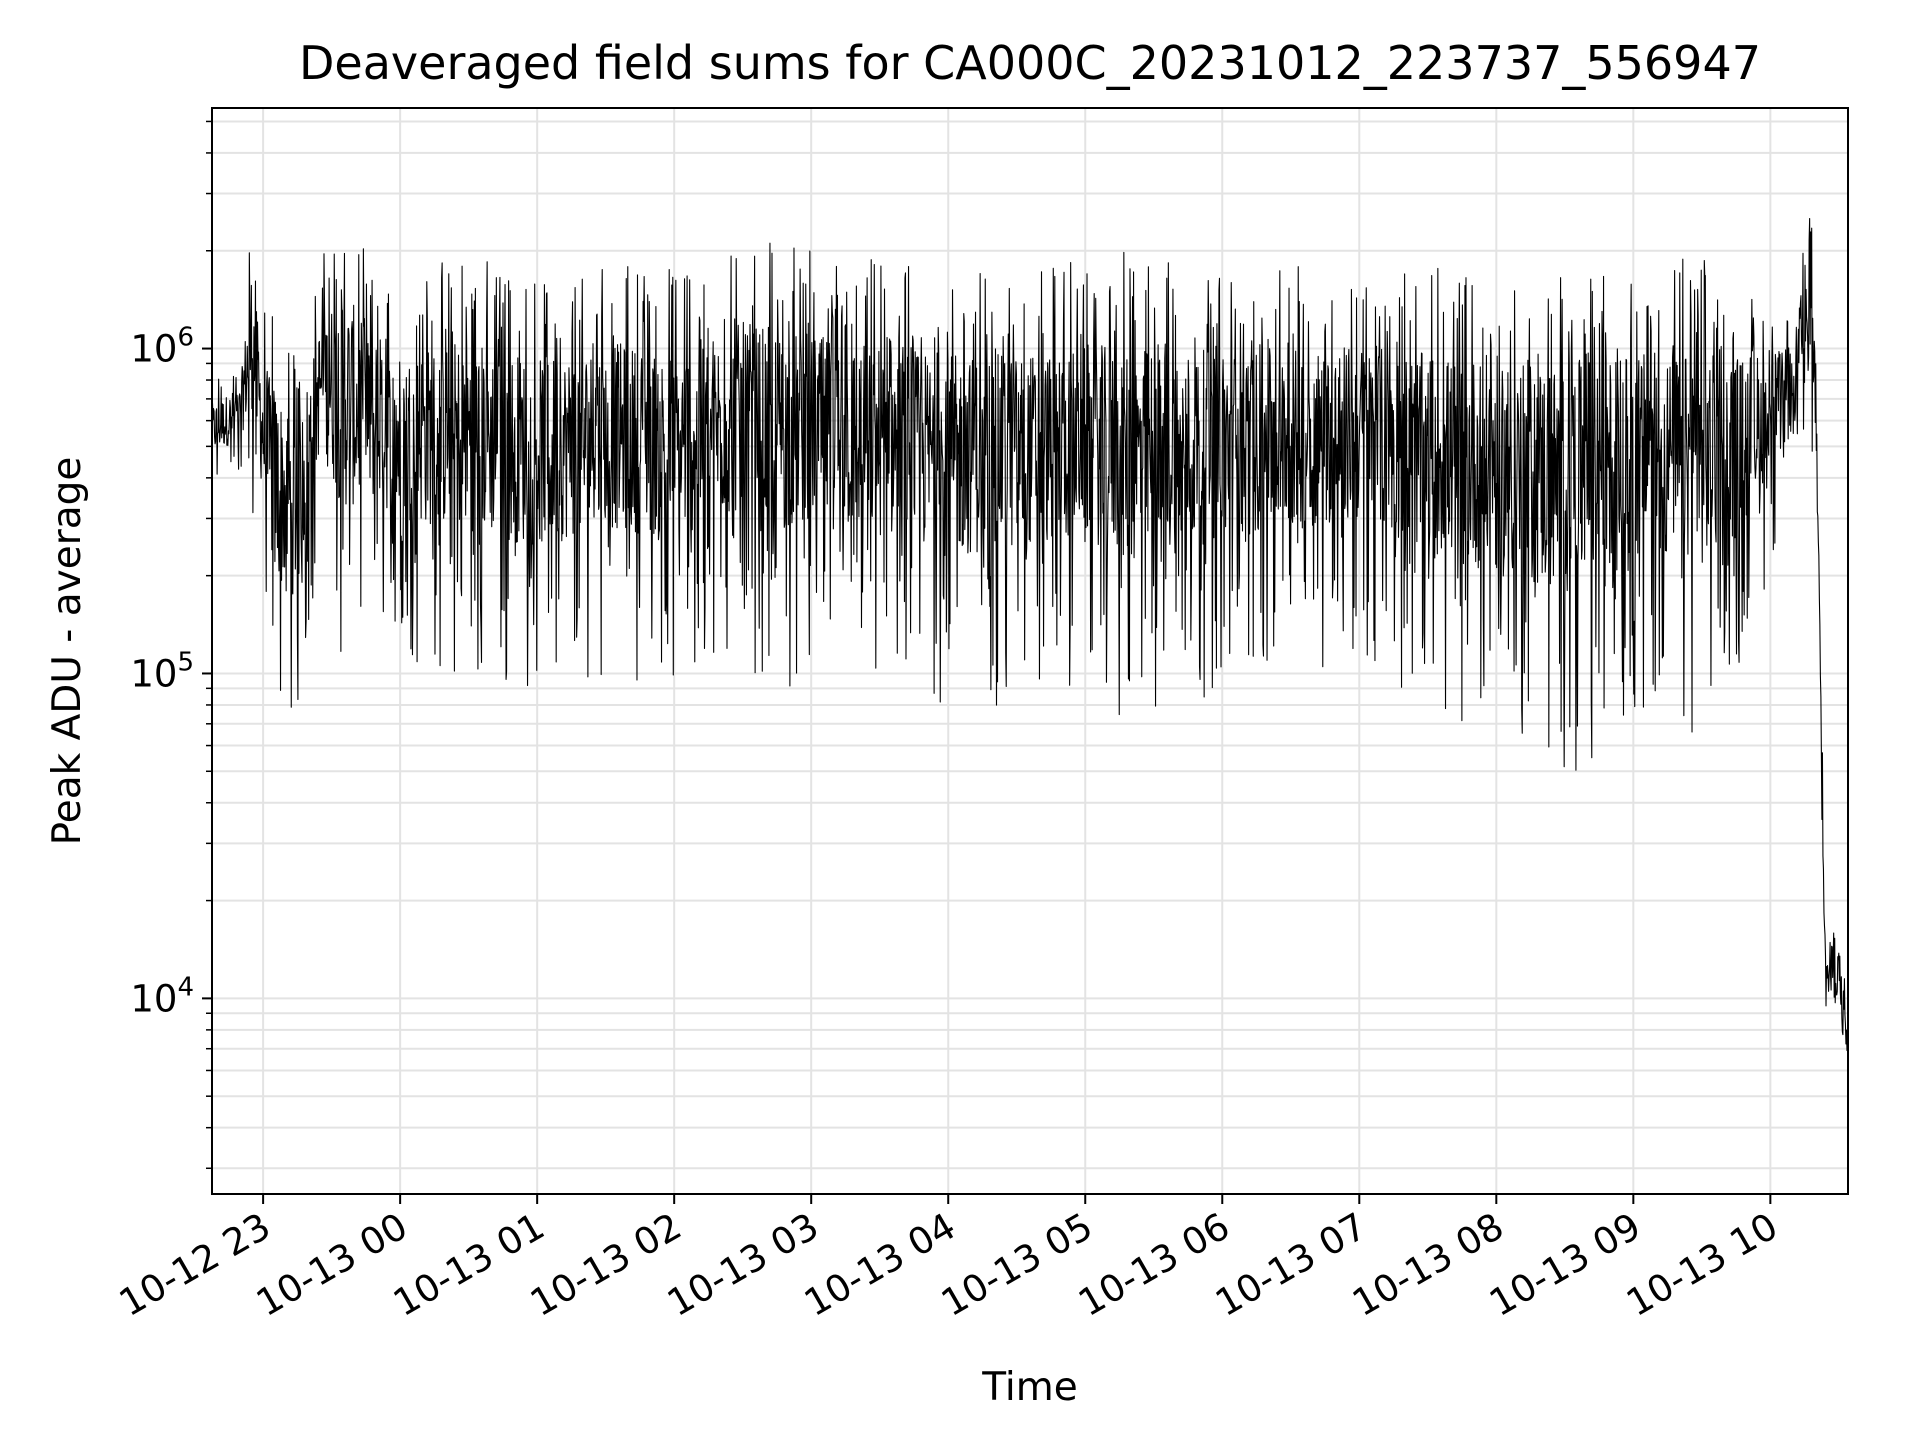  I want to click on y-tick-label: 105, so click(162, 671).